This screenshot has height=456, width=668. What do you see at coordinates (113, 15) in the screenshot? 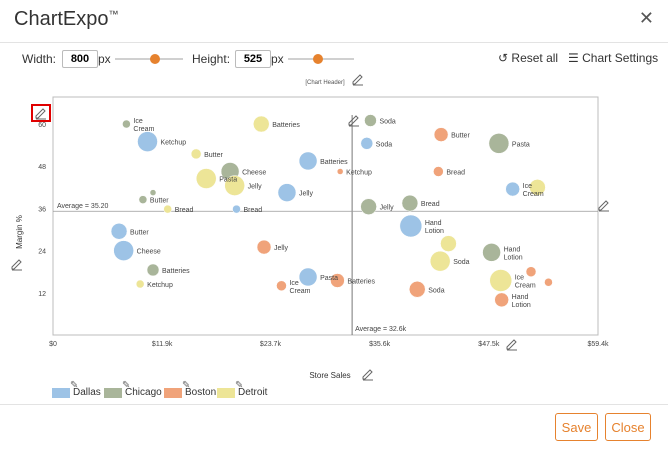
I see `trademark-symbol: ™` at bounding box center [113, 15].